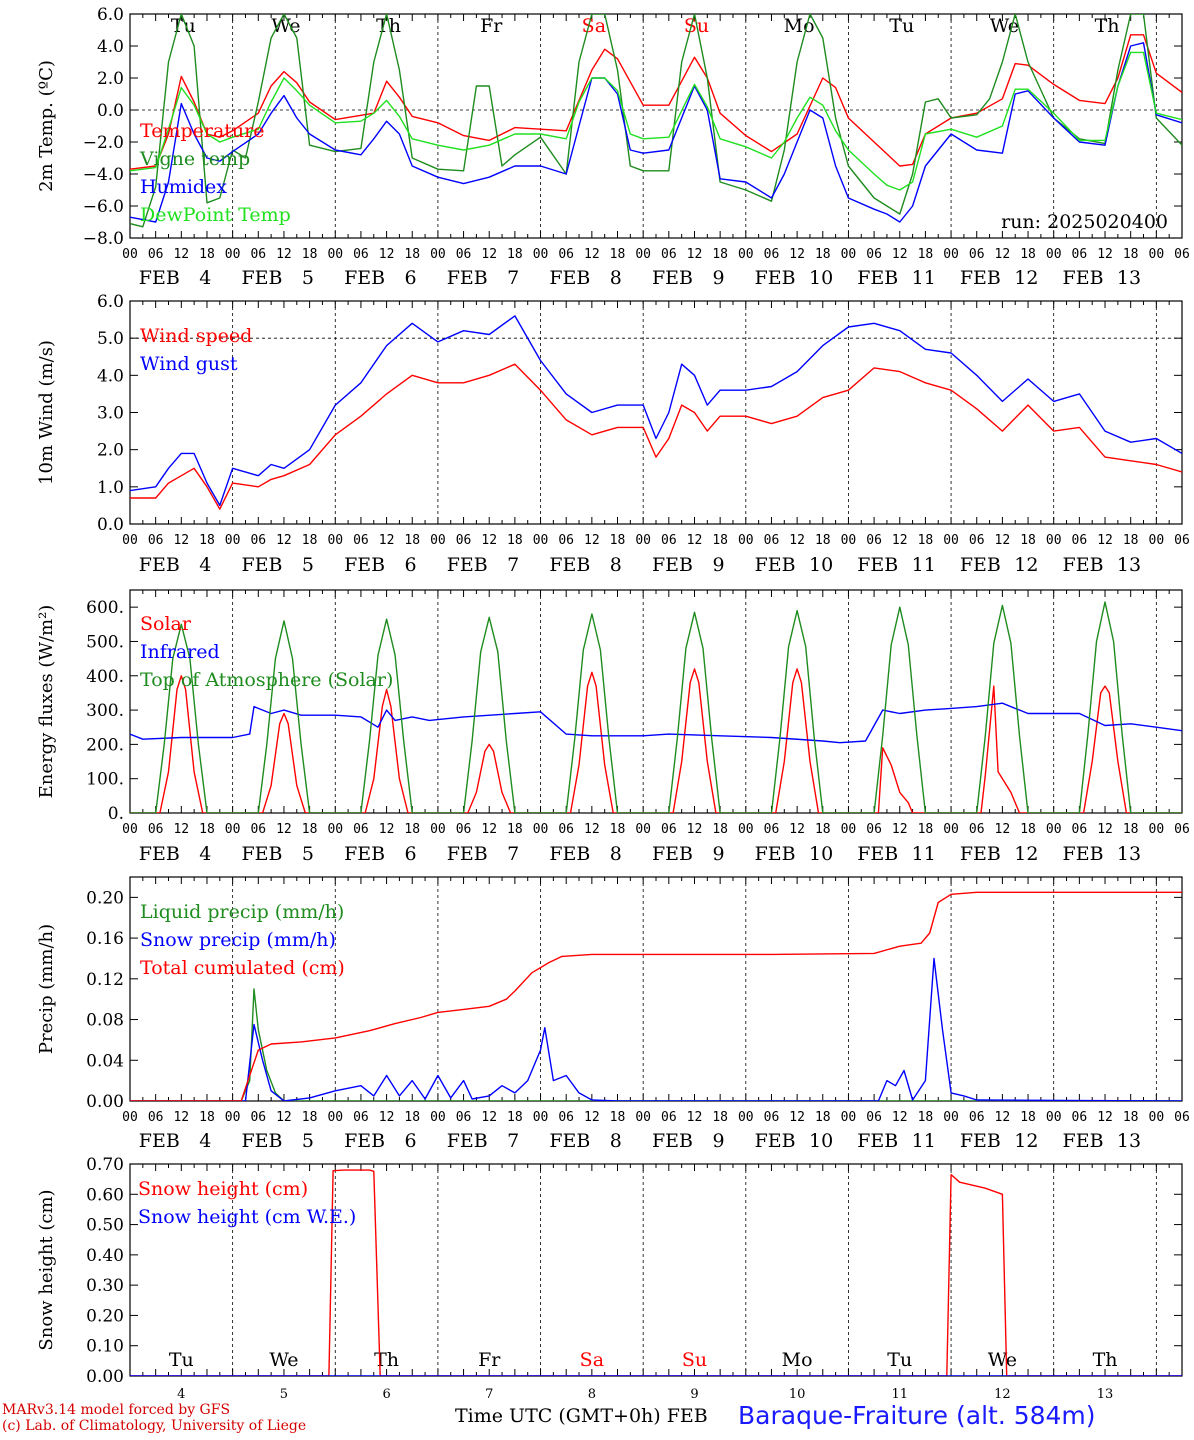  Describe the element at coordinates (105, 711) in the screenshot. I see `y-tick-label: 300.` at that location.